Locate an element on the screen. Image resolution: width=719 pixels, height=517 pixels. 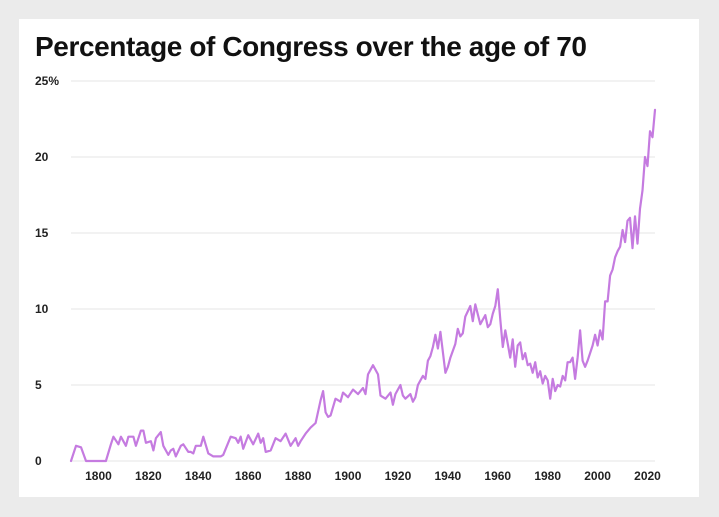
y-tick-label: 25% is located at coordinates (47, 81).